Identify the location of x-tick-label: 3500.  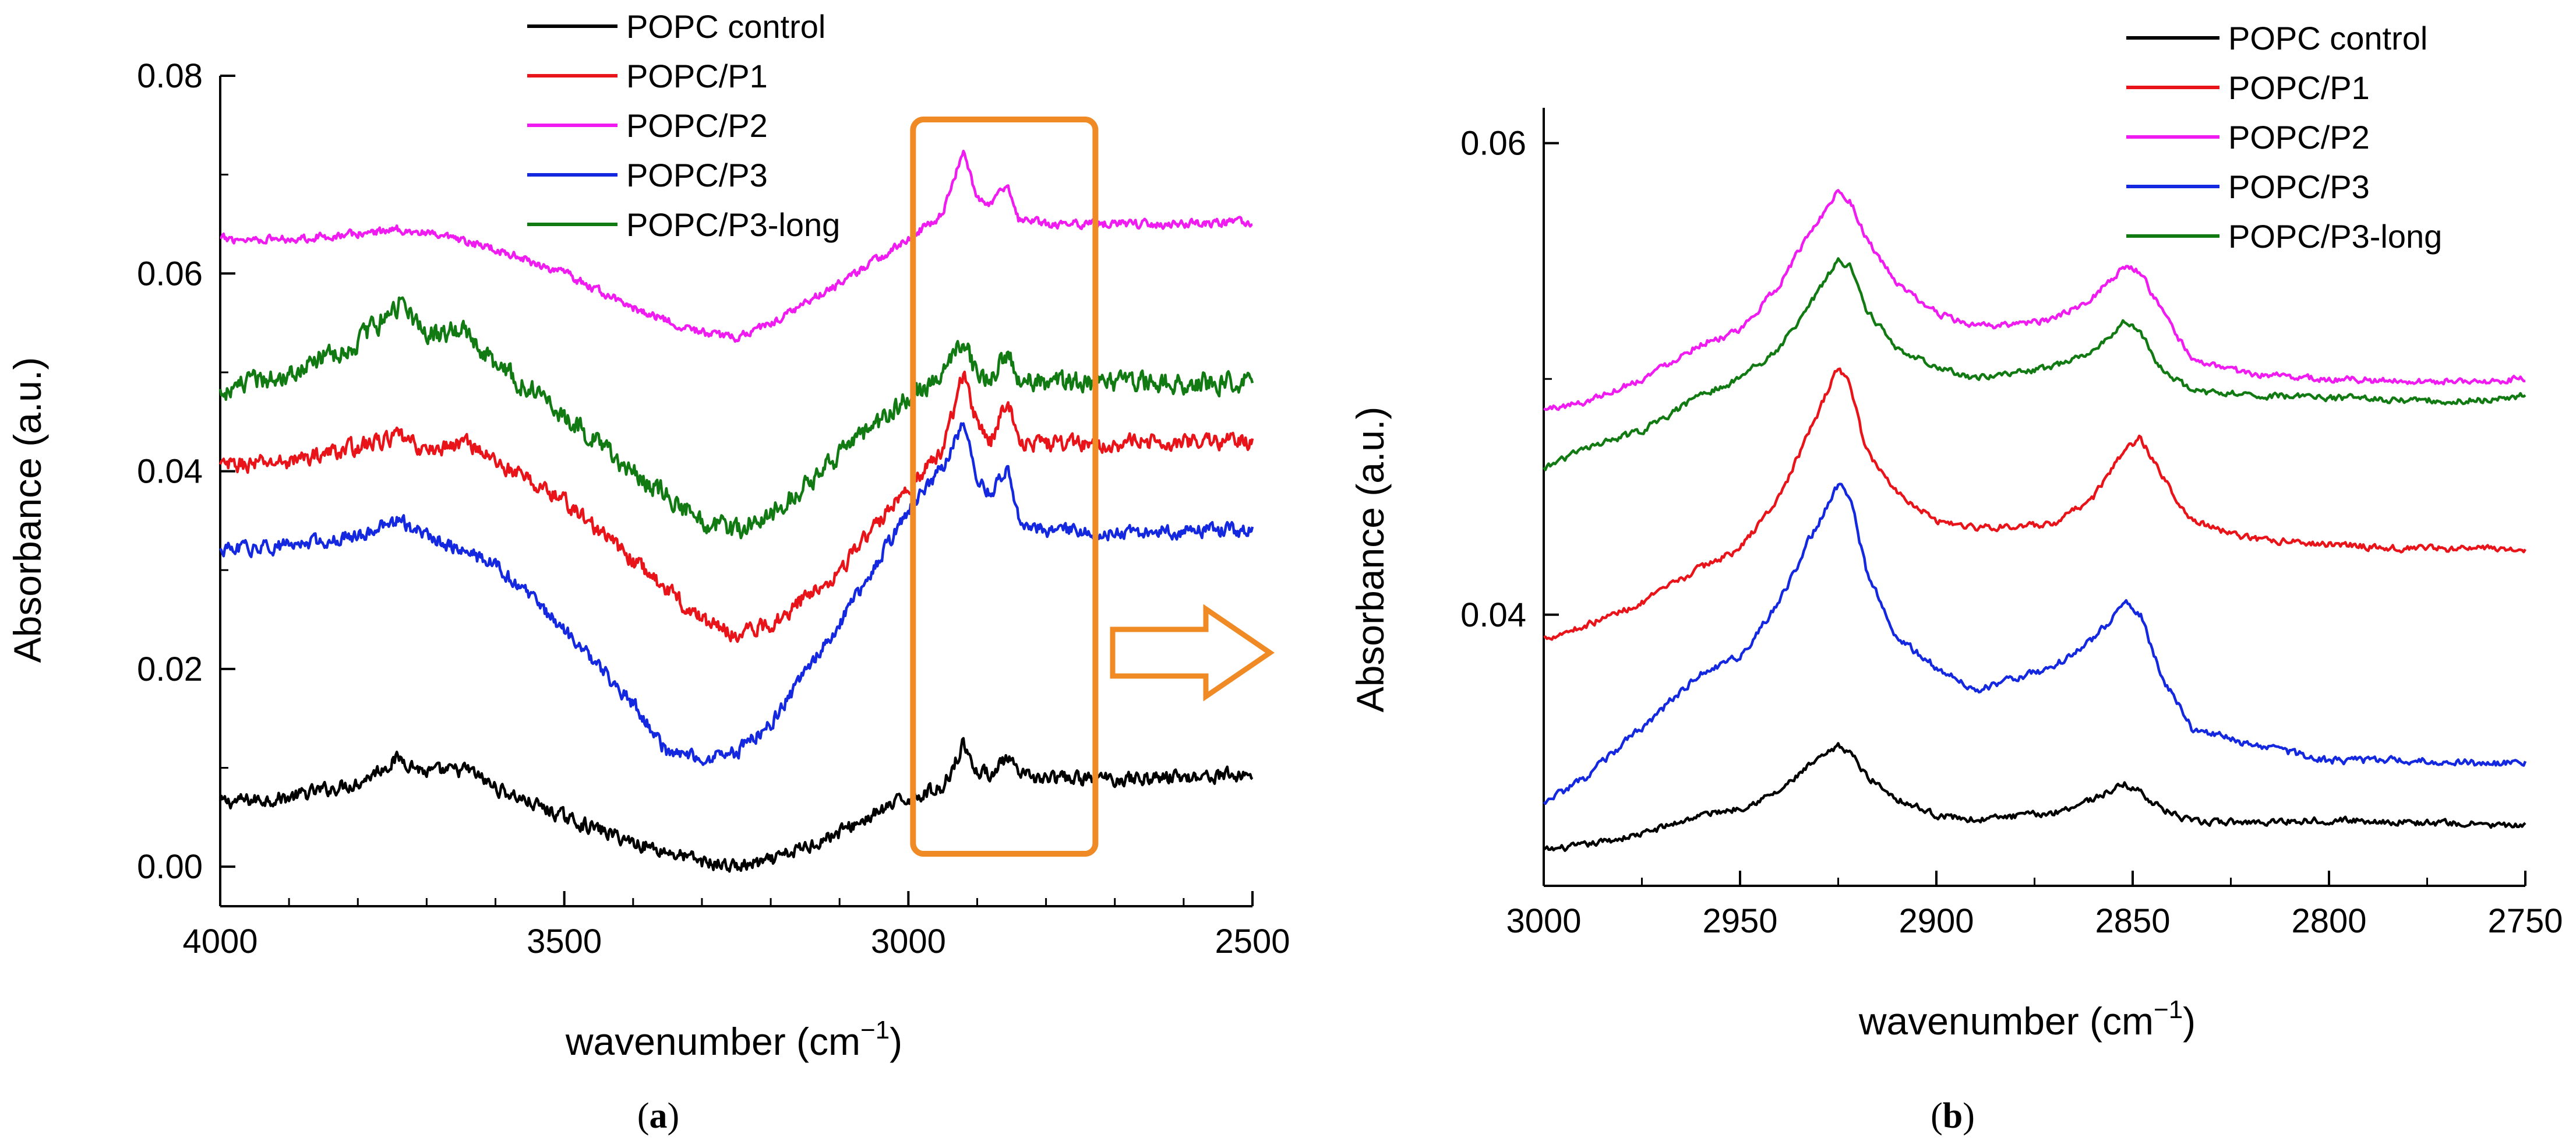
(564, 941).